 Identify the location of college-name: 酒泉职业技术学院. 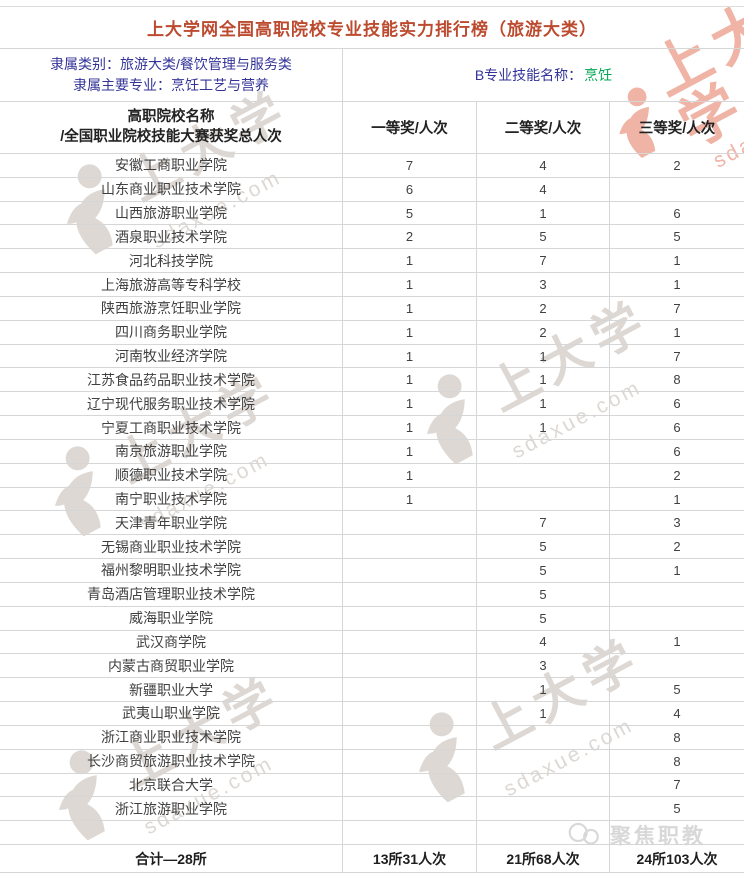
(171, 237).